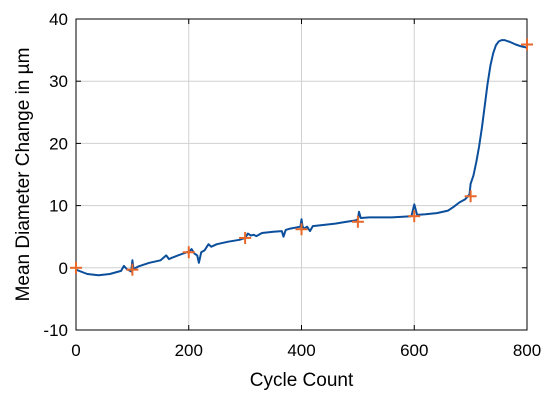 This screenshot has height=400, width=550. Describe the element at coordinates (414, 350) in the screenshot. I see `x-tick-label: 600` at that location.